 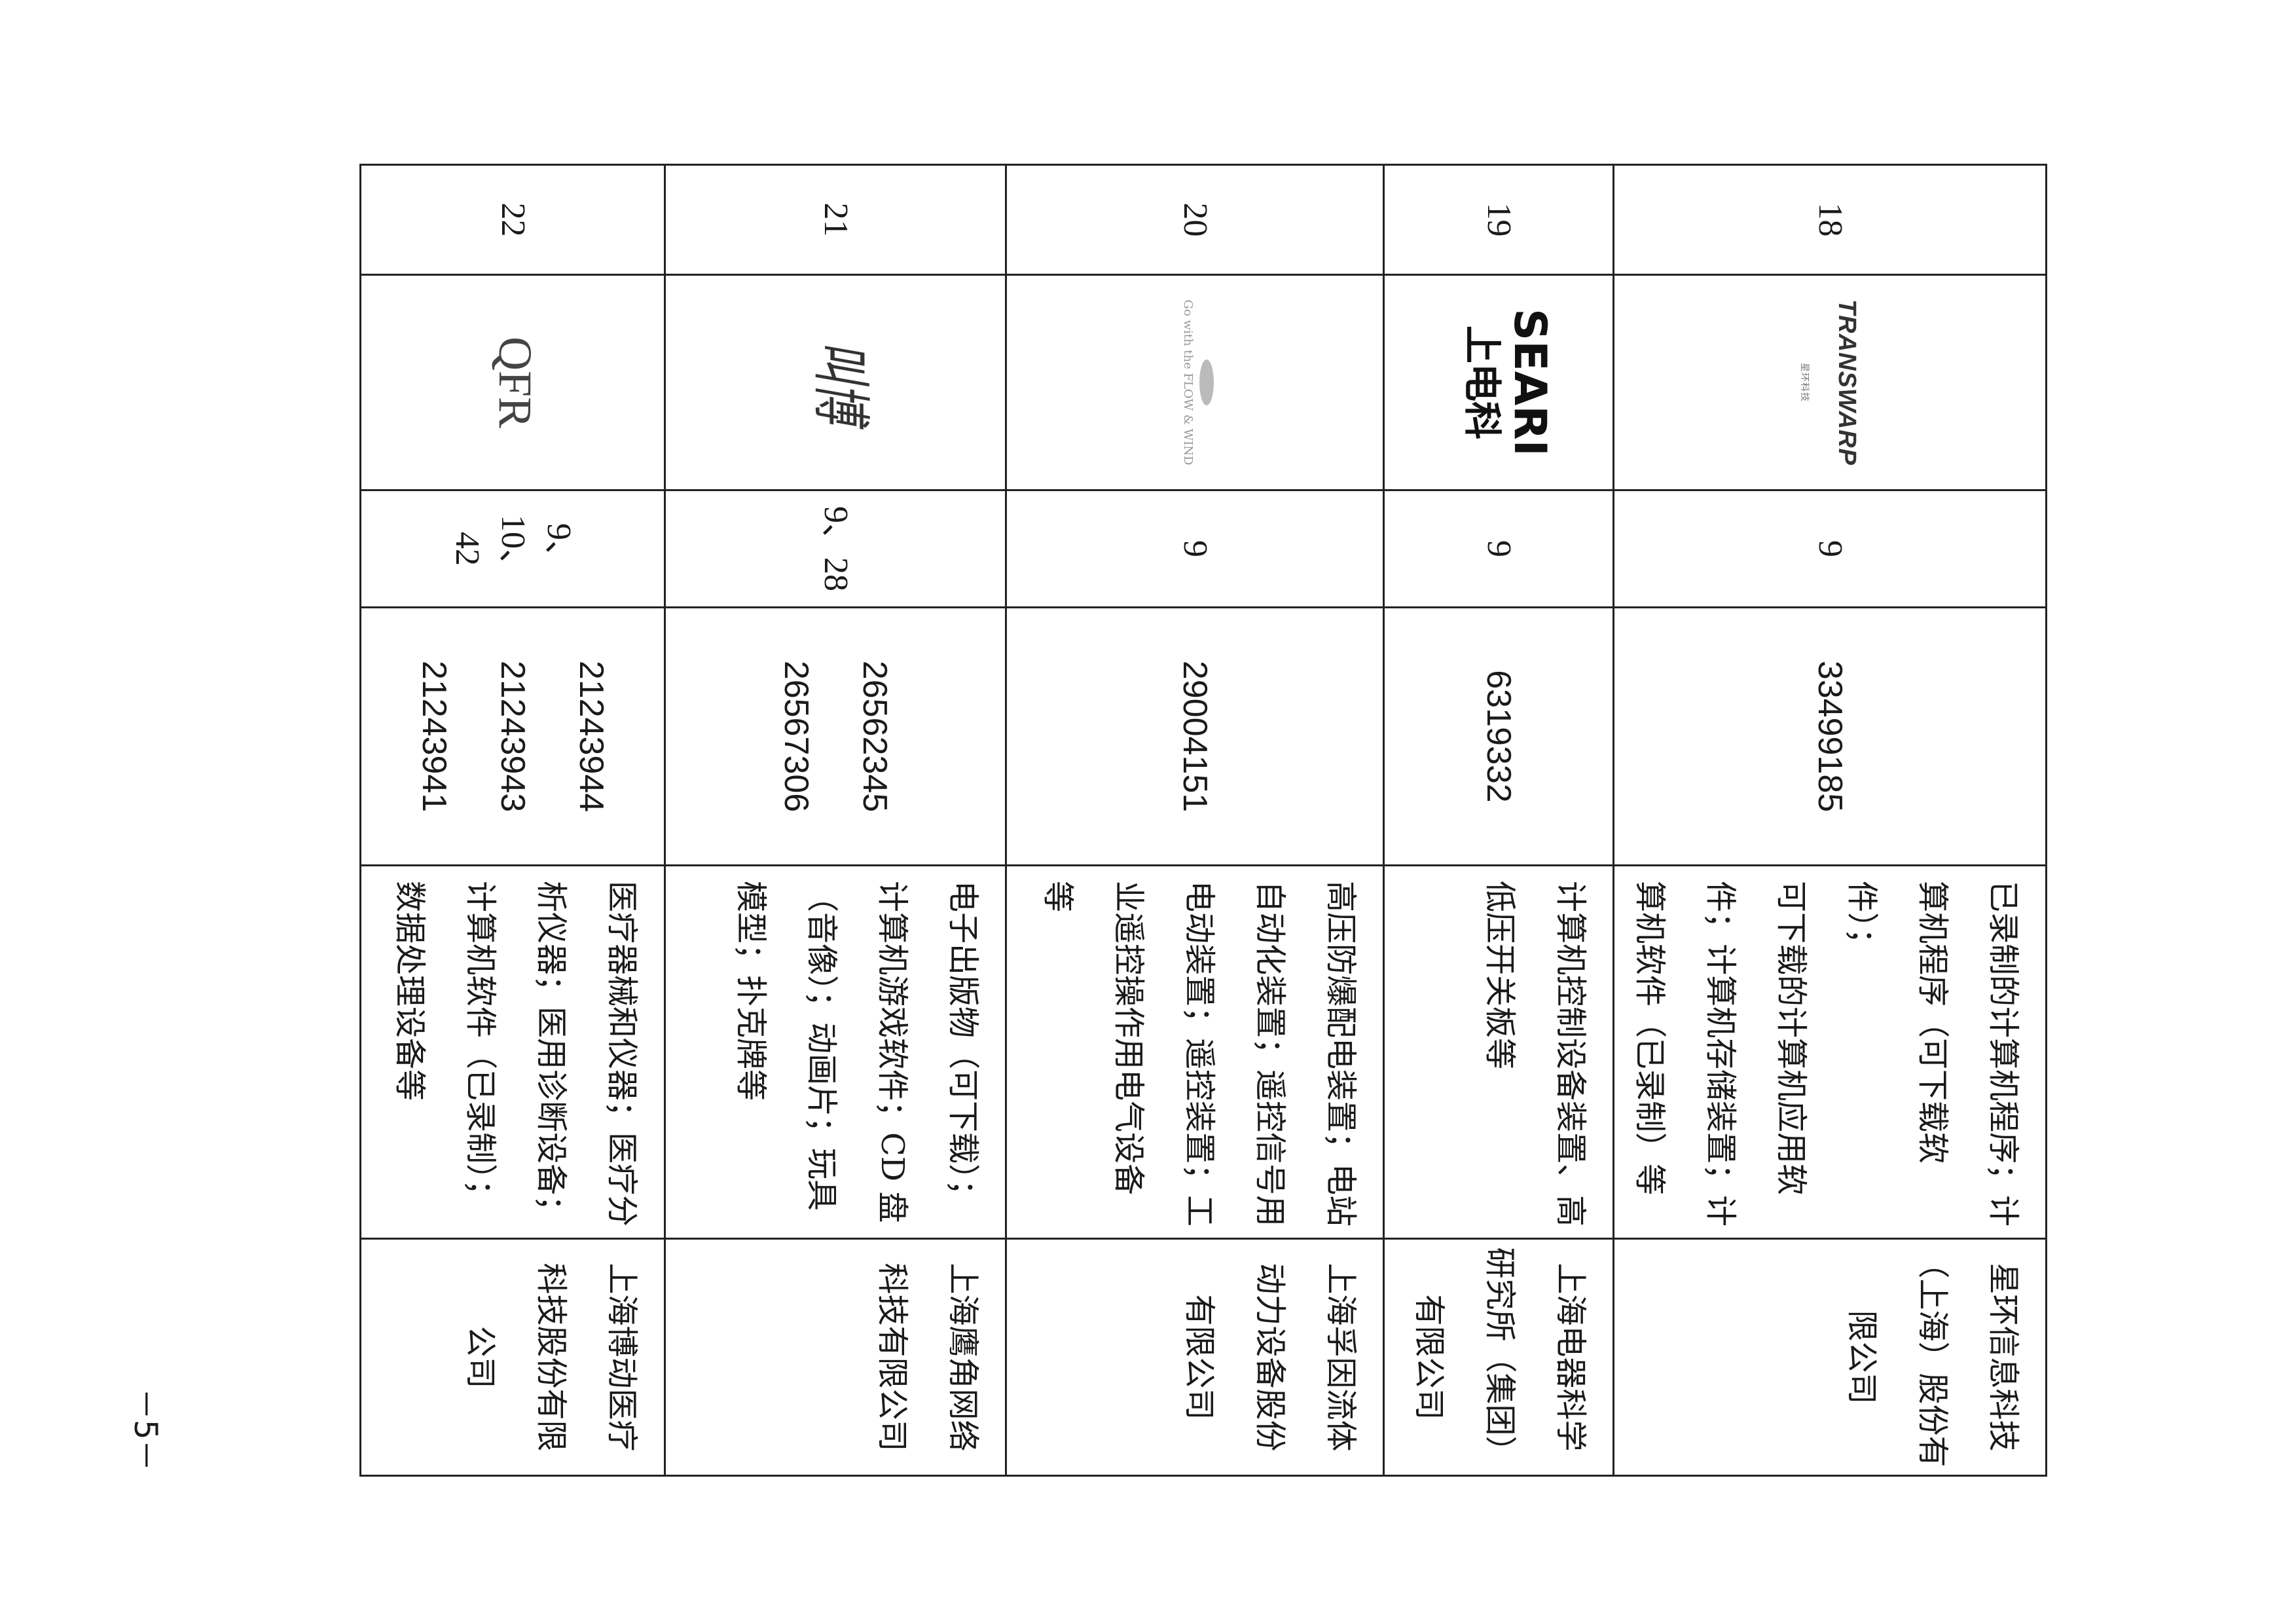 I want to click on trademark-logo: Go with the FLOW & WIND, so click(x=1195, y=382).